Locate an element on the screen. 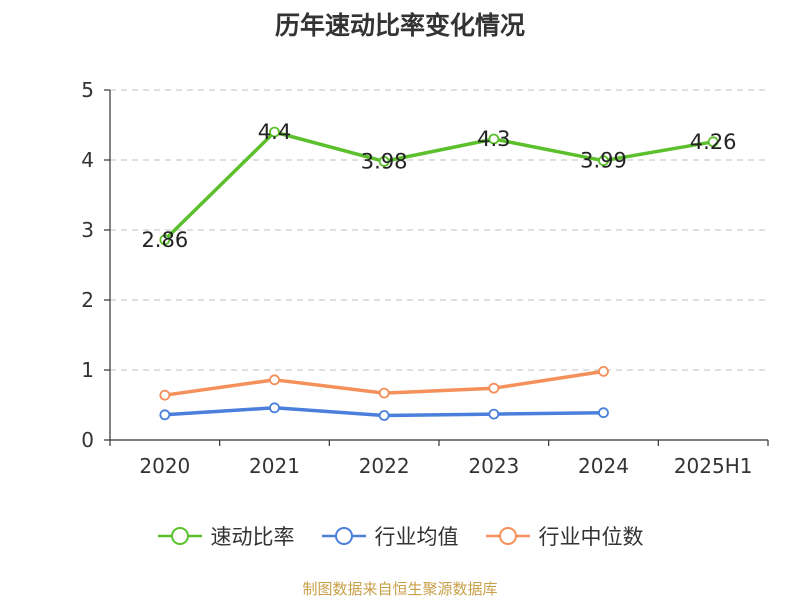  legend-item-quick-ratio: 速动比率 is located at coordinates (226, 536).